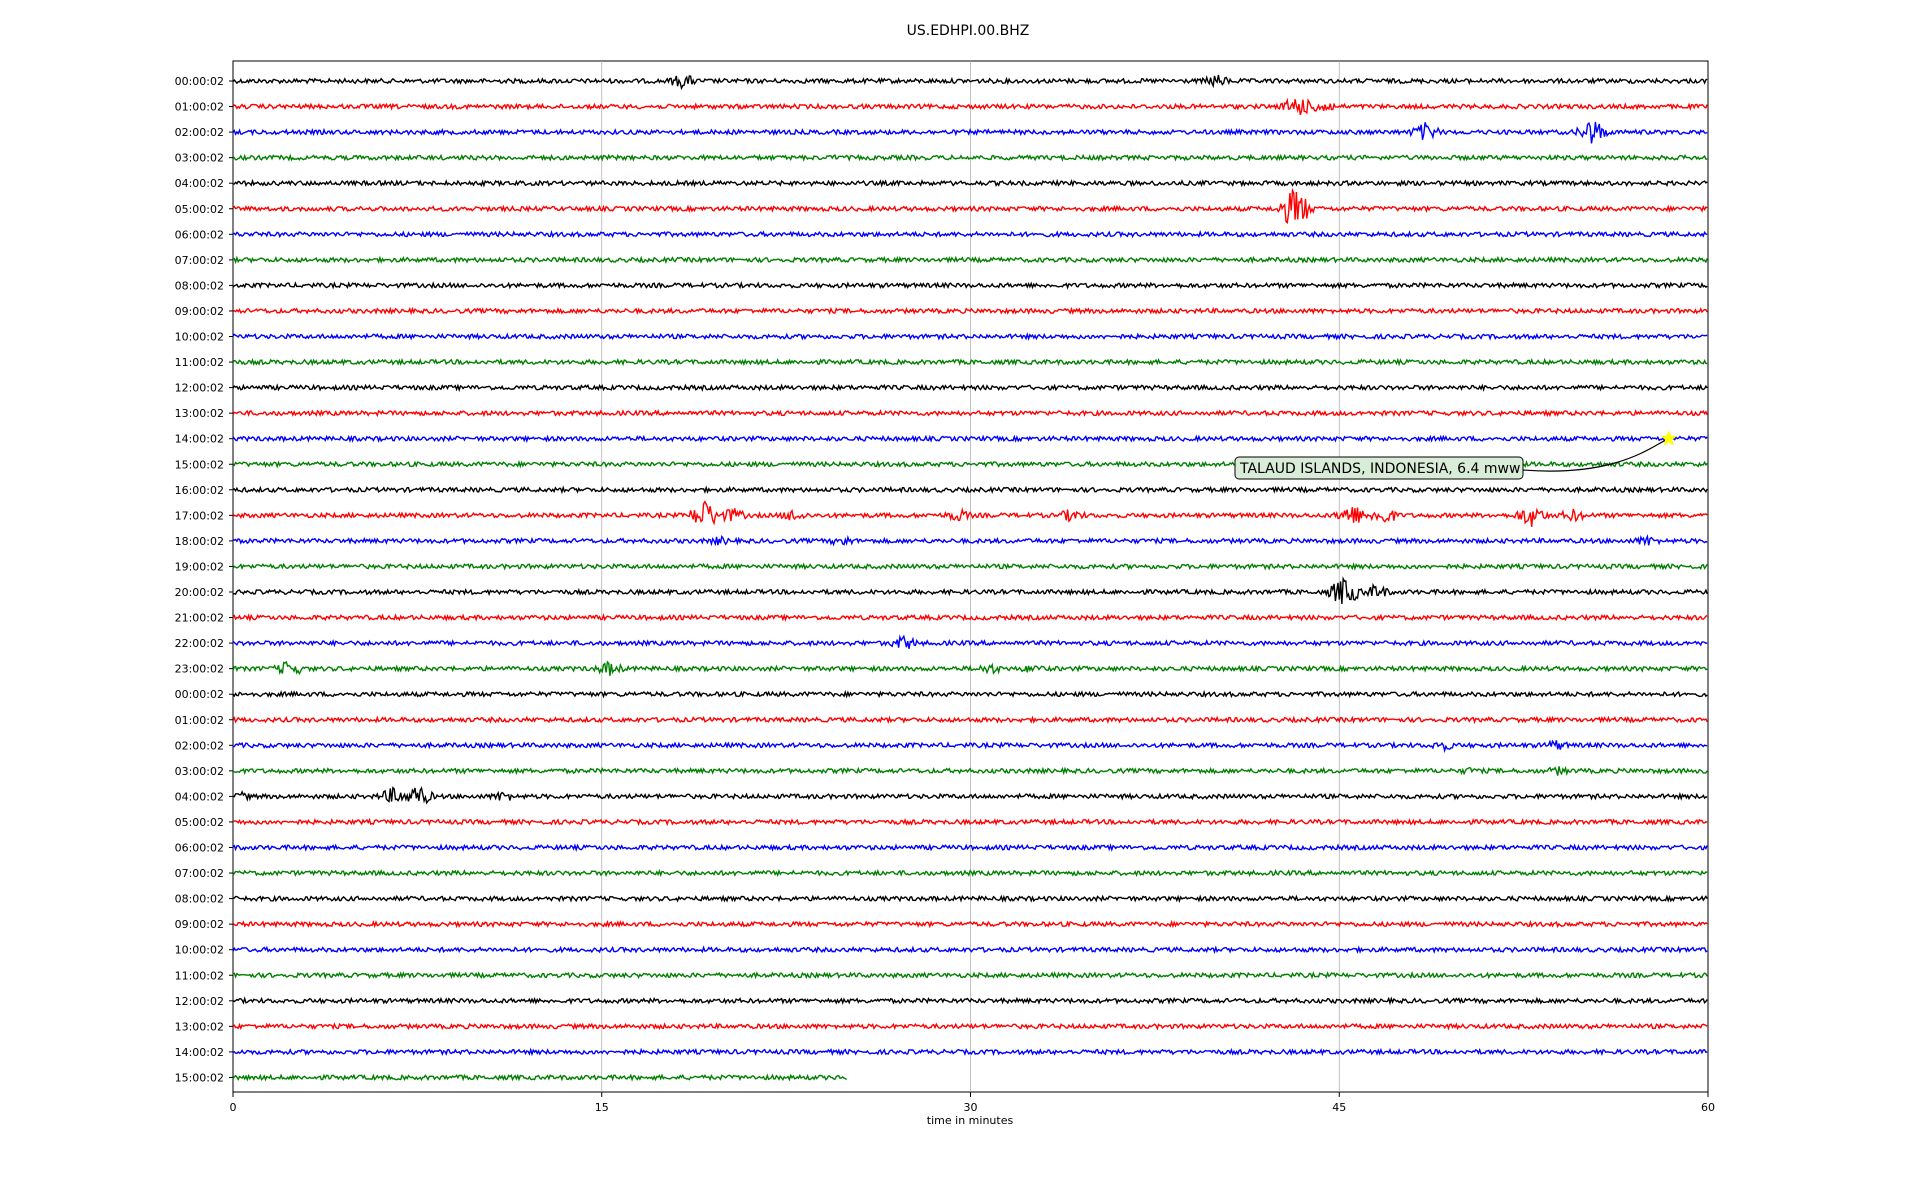 The image size is (1920, 1200). Describe the element at coordinates (1668, 438) in the screenshot. I see `star-marker` at that location.